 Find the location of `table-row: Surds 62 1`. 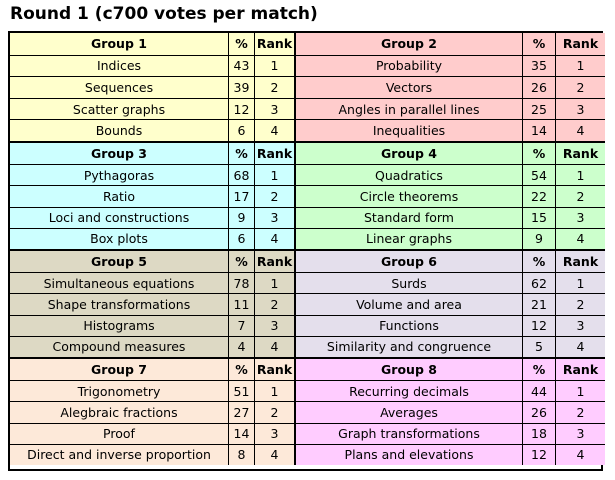

table-row: Surds 62 1 is located at coordinates (450, 283).